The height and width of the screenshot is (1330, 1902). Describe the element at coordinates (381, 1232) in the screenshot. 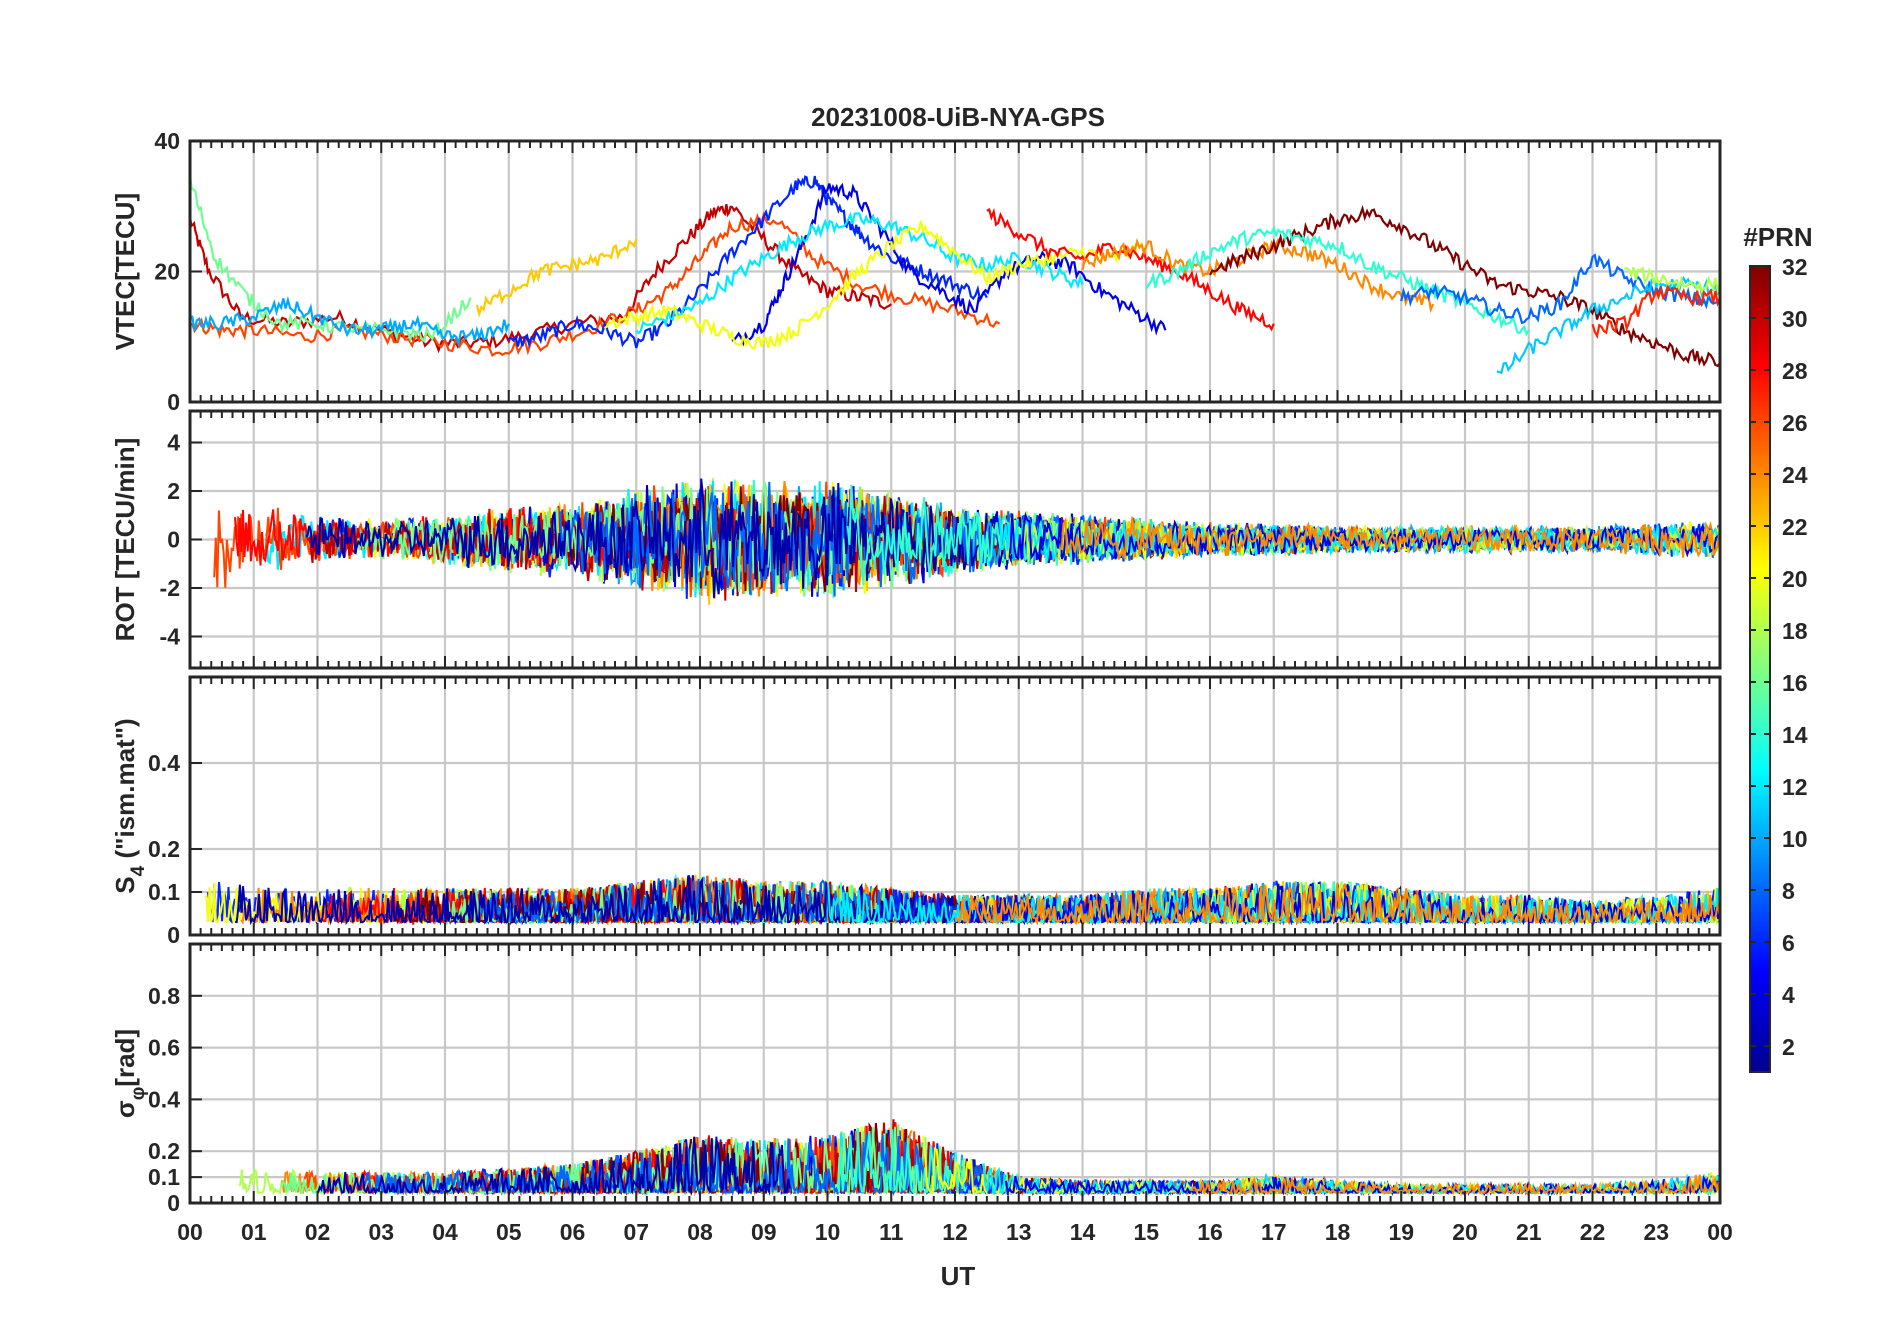

I see `x-tick-label: 03` at that location.